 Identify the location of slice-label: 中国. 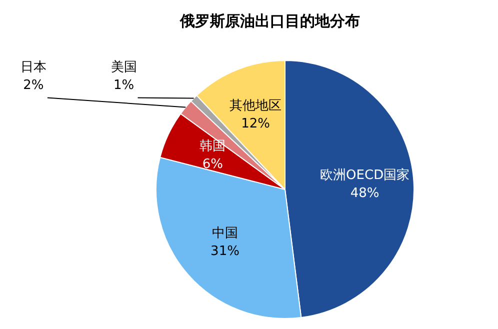
(225, 233).